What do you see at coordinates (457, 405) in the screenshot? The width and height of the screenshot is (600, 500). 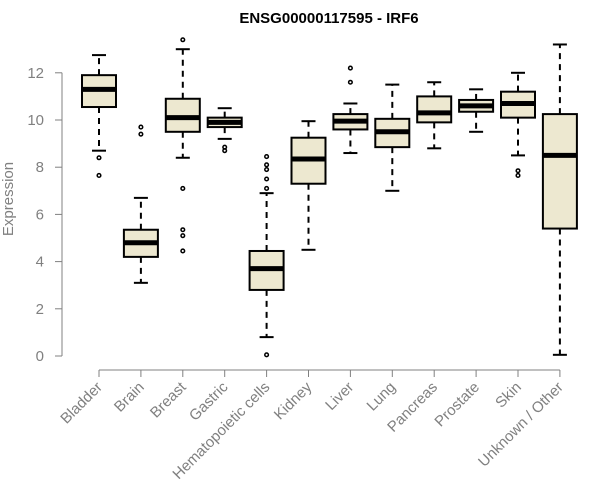 I see `x-tick-label: Prostate` at bounding box center [457, 405].